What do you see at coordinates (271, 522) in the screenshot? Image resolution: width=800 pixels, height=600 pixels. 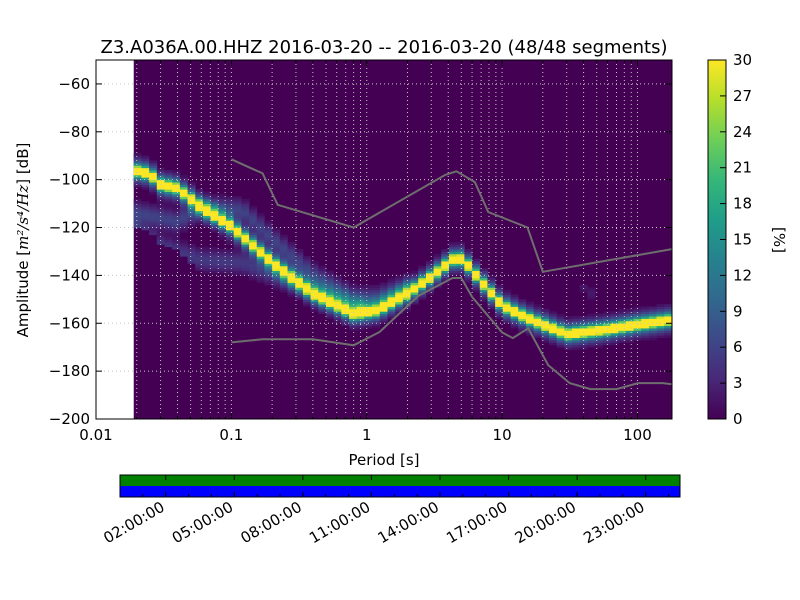 I see `timeline-tick-label: 08:00:00` at bounding box center [271, 522].